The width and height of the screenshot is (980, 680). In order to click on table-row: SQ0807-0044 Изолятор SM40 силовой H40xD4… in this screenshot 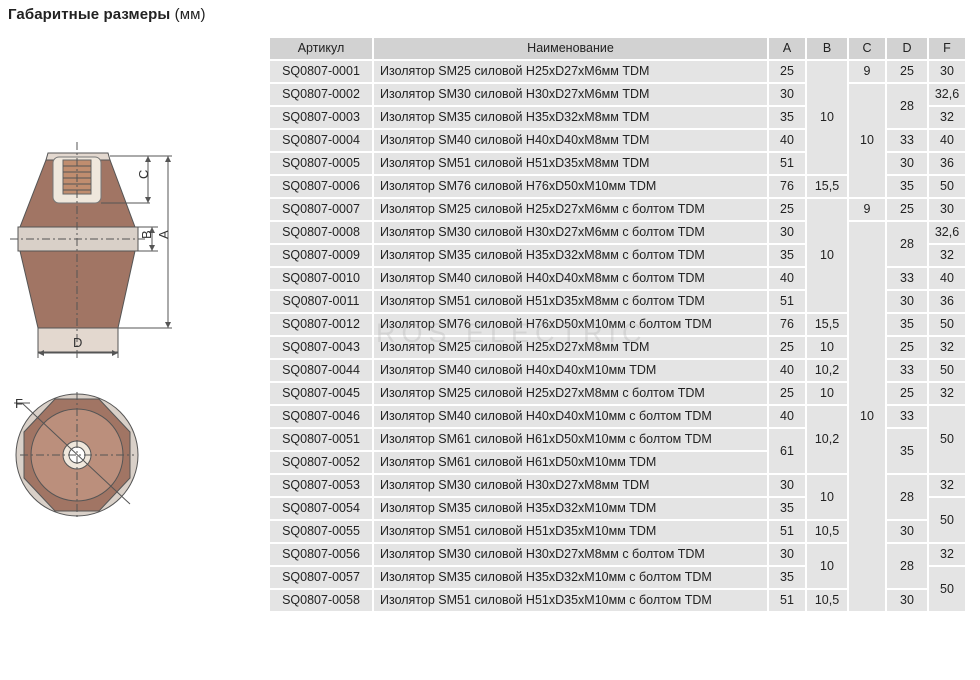, I will do `click(617, 370)`.